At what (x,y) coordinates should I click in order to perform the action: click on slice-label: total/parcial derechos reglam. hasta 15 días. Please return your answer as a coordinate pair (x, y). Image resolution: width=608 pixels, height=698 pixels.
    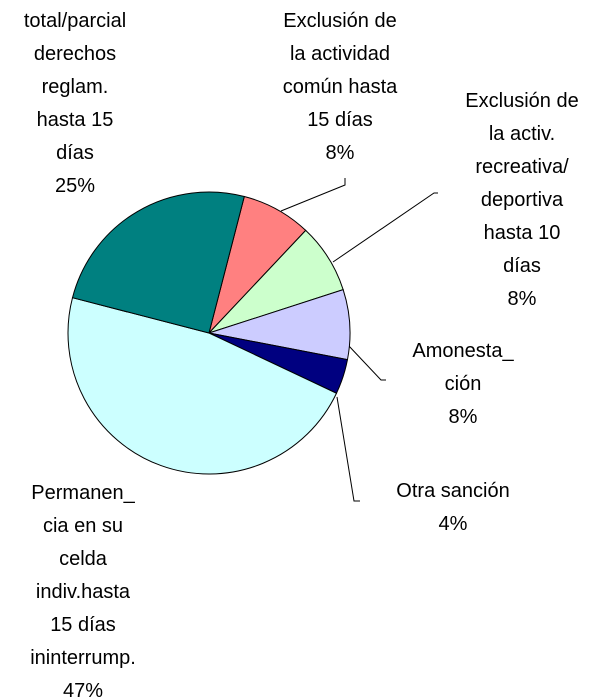
    Looking at the image, I should click on (75, 87).